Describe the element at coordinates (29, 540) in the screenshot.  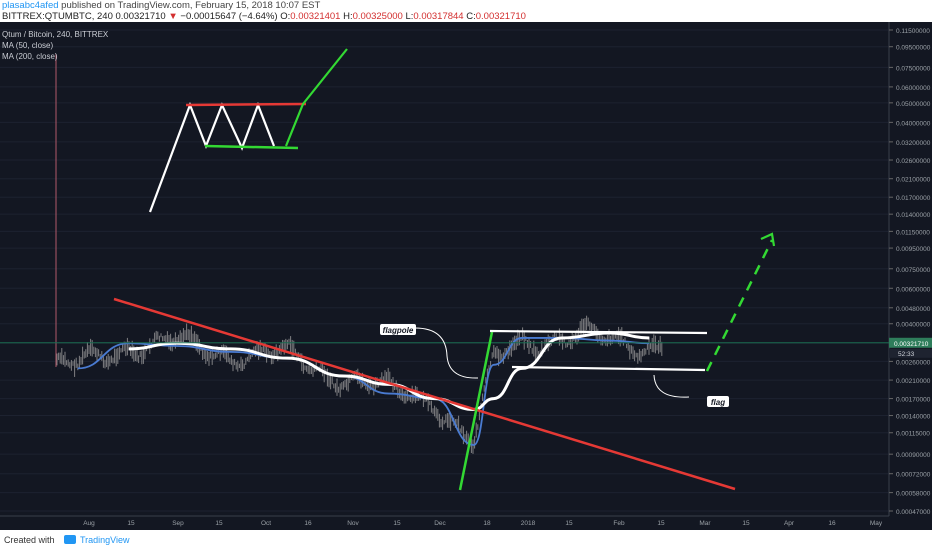
I see `created-with-text: Created with` at that location.